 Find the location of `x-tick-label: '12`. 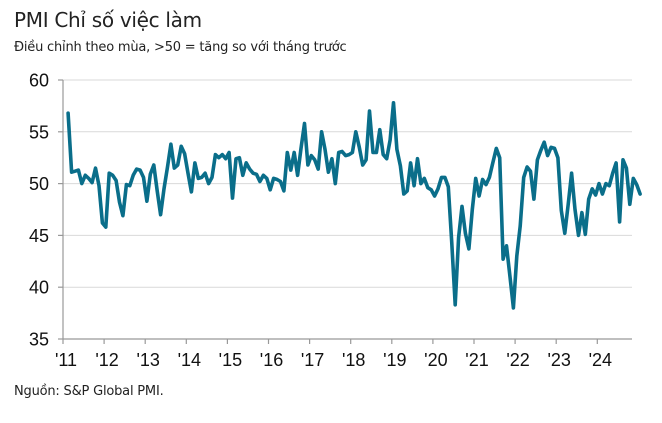

x-tick-label: '12 is located at coordinates (106, 360).